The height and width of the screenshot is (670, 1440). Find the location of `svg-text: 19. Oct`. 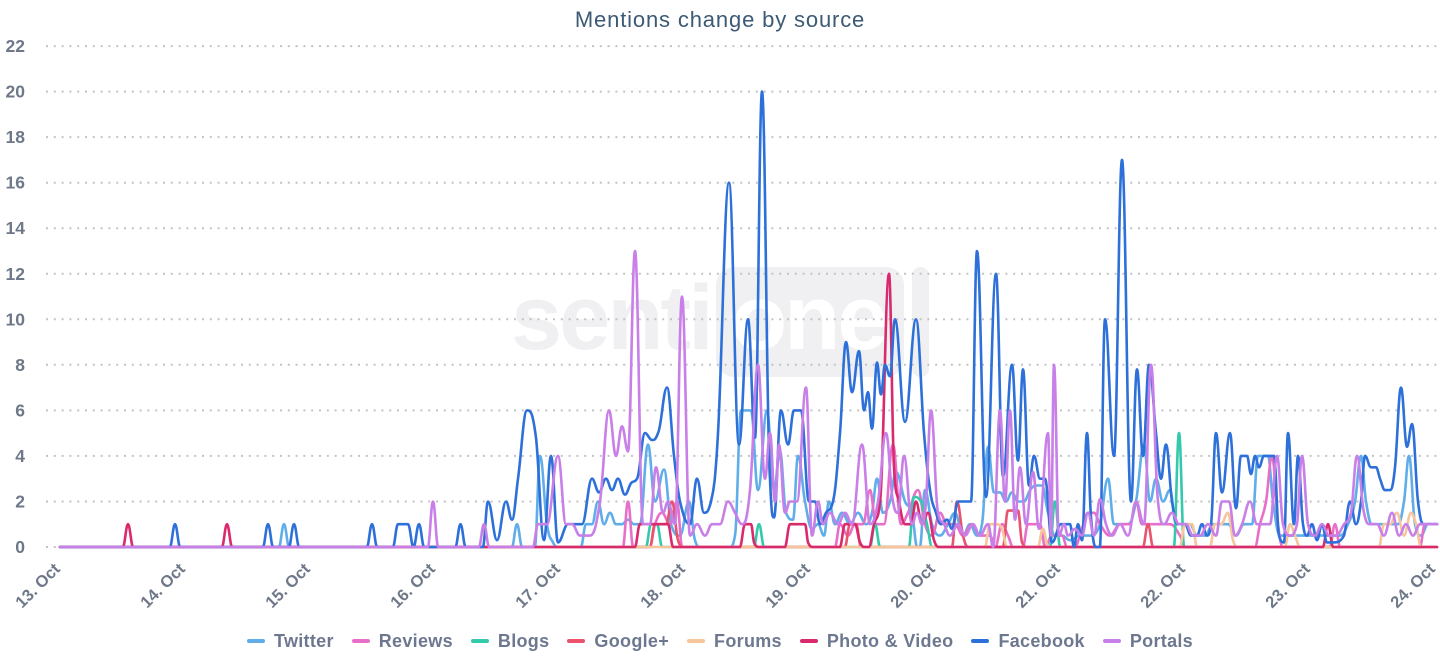

svg-text: 19. Oct is located at coordinates (788, 586).